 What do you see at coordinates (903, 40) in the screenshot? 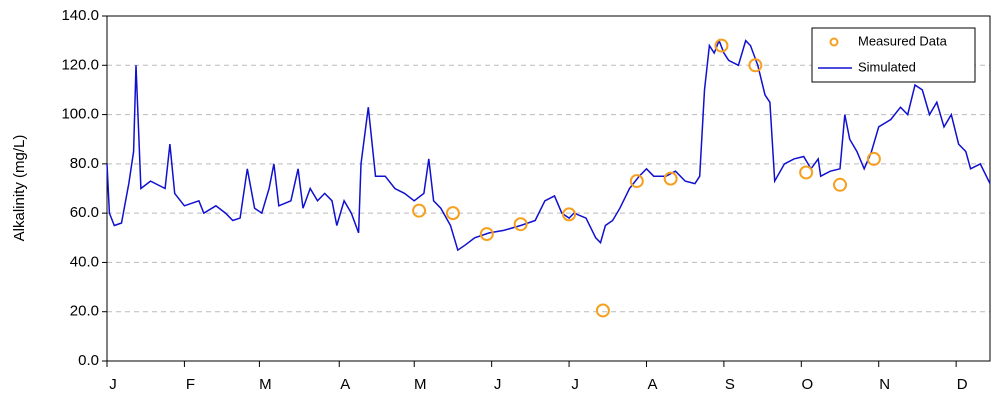
I see `legend-label: Measured Data` at bounding box center [903, 40].